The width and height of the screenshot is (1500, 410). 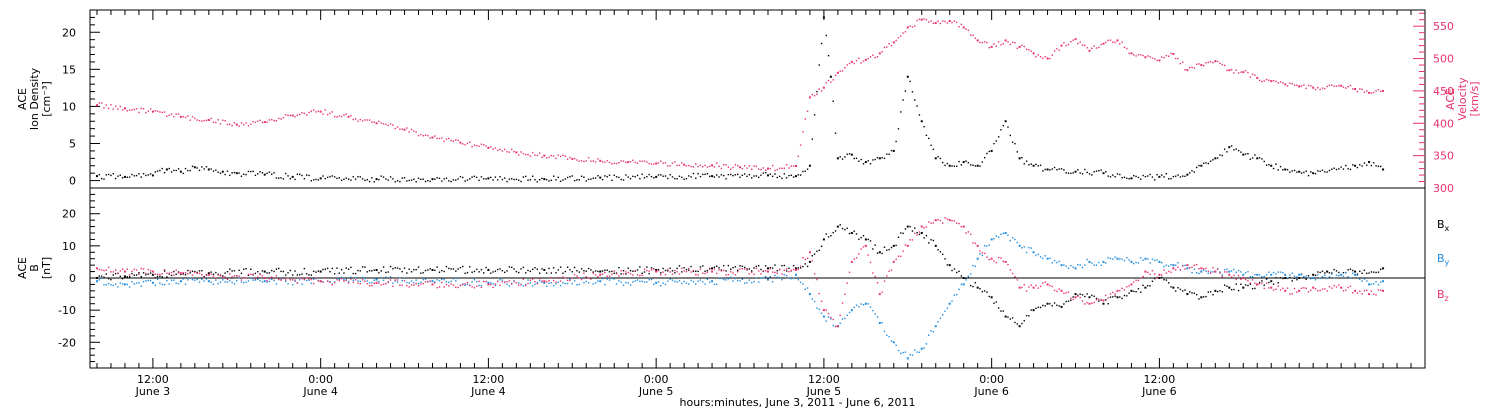 I want to click on x-tick-time: 0:00, so click(x=320, y=379).